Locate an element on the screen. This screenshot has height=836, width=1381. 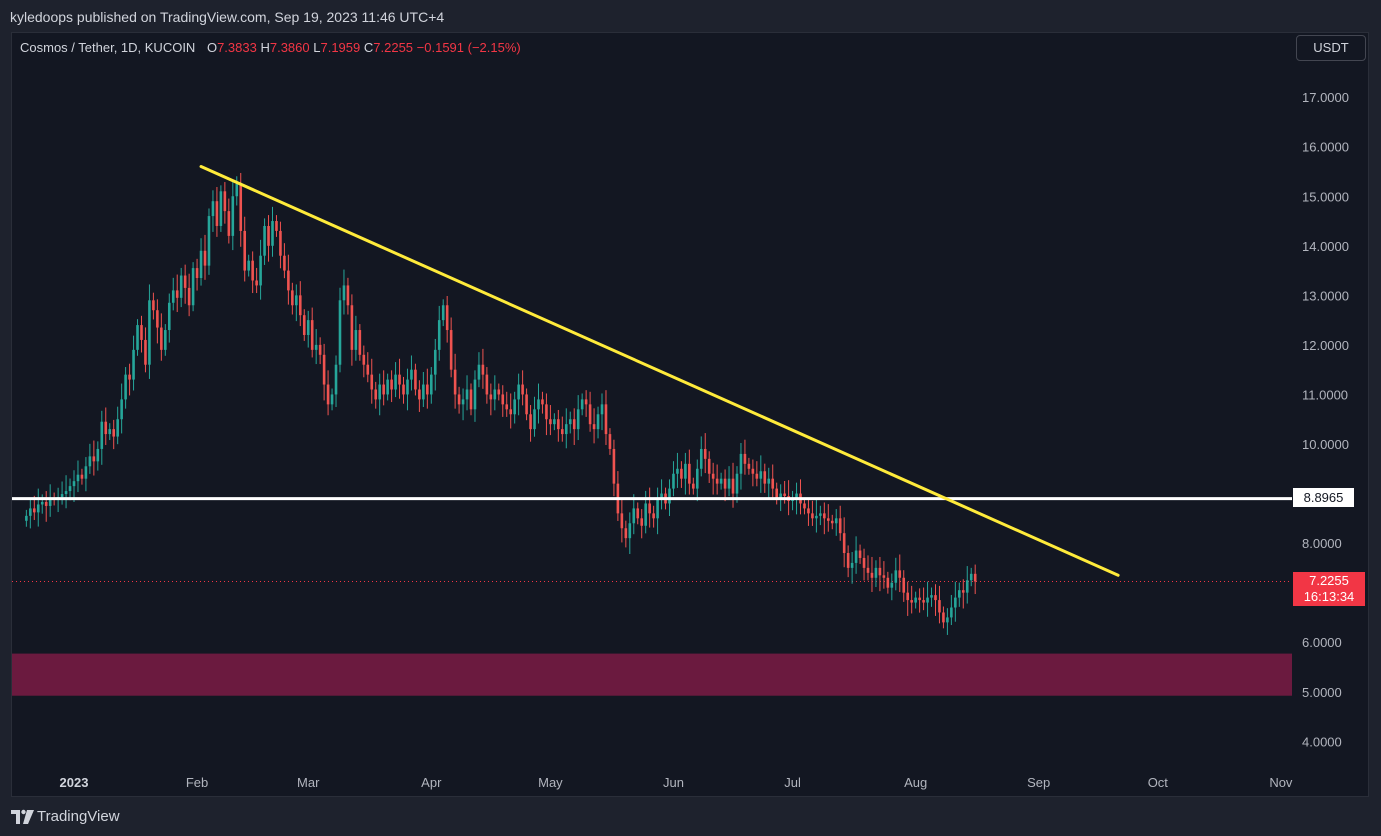
bar-countdown: 16:13:34 is located at coordinates (1329, 596).